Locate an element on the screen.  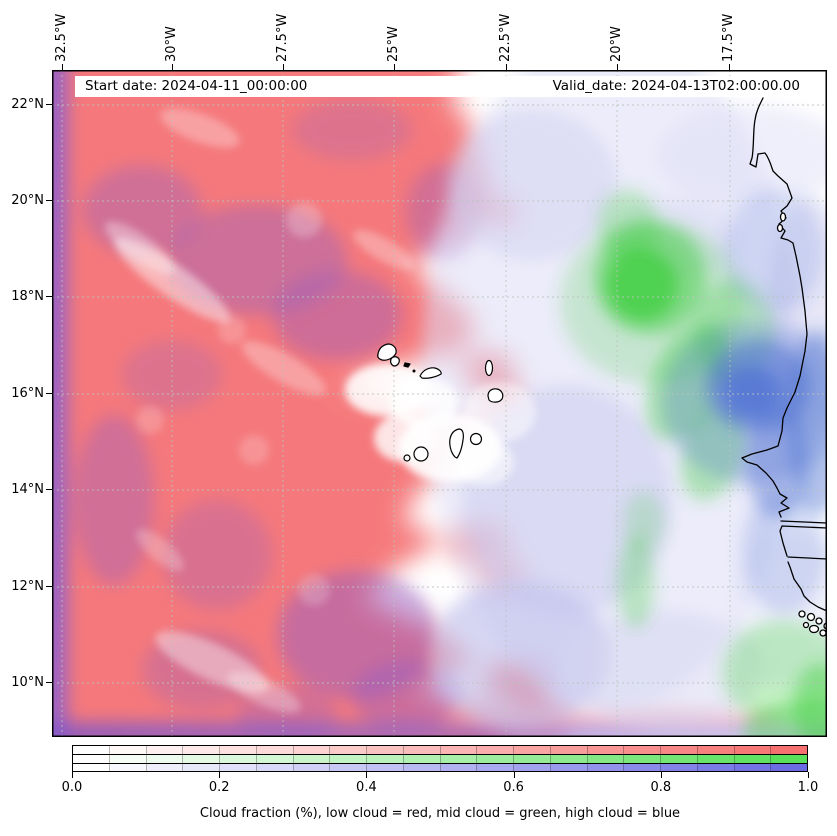
coastline is located at coordinates (784, 367).